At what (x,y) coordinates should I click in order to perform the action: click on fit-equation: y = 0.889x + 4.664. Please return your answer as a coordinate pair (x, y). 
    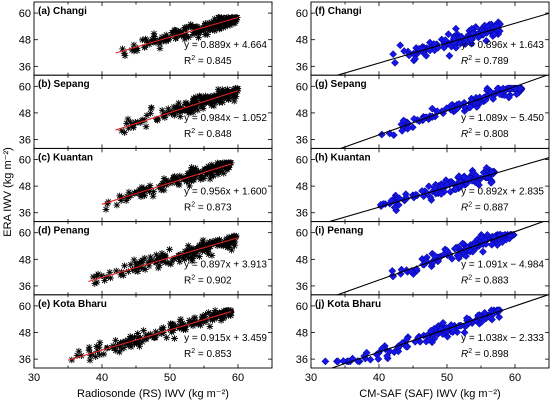
    Looking at the image, I should click on (225, 45).